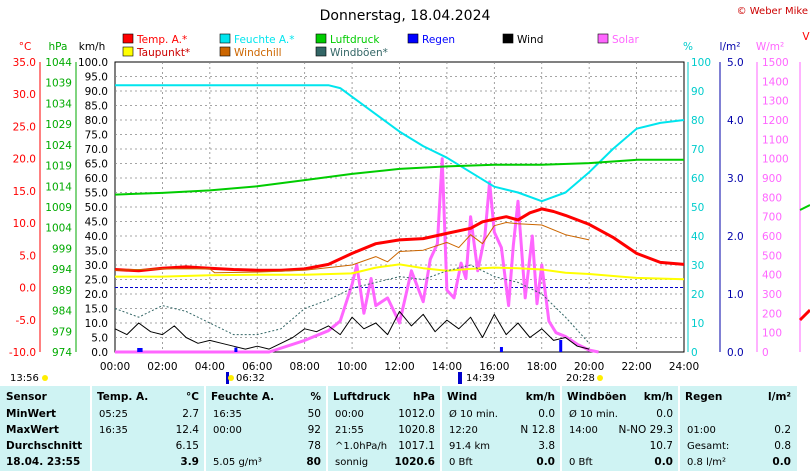 Image resolution: width=810 pixels, height=471 pixels. Describe the element at coordinates (314, 446) in the screenshot. I see `stats-cell-value: 78` at that location.